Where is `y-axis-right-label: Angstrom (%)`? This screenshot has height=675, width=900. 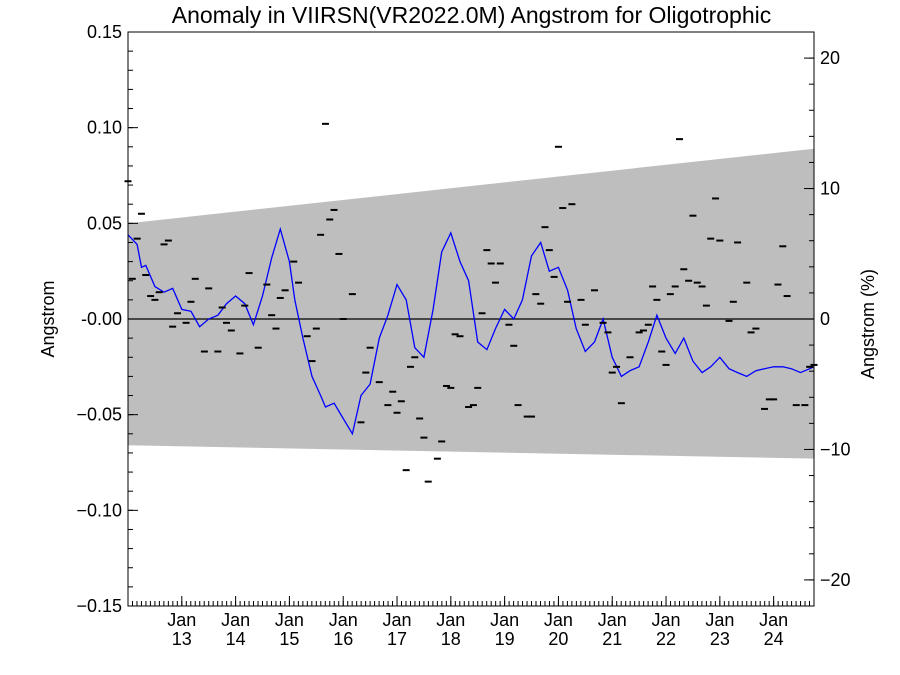
y-axis-right-label: Angstrom (%) is located at coordinates (868, 324).